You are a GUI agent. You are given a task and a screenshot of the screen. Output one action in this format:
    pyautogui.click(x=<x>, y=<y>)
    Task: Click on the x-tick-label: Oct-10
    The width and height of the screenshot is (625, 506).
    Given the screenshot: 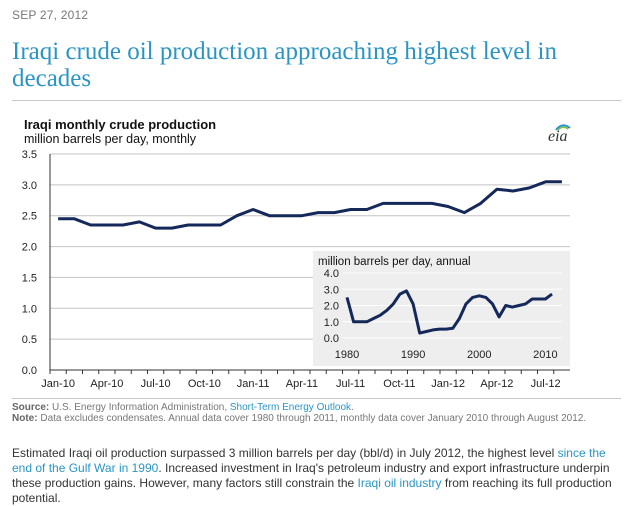 What is the action you would take?
    pyautogui.click(x=204, y=384)
    